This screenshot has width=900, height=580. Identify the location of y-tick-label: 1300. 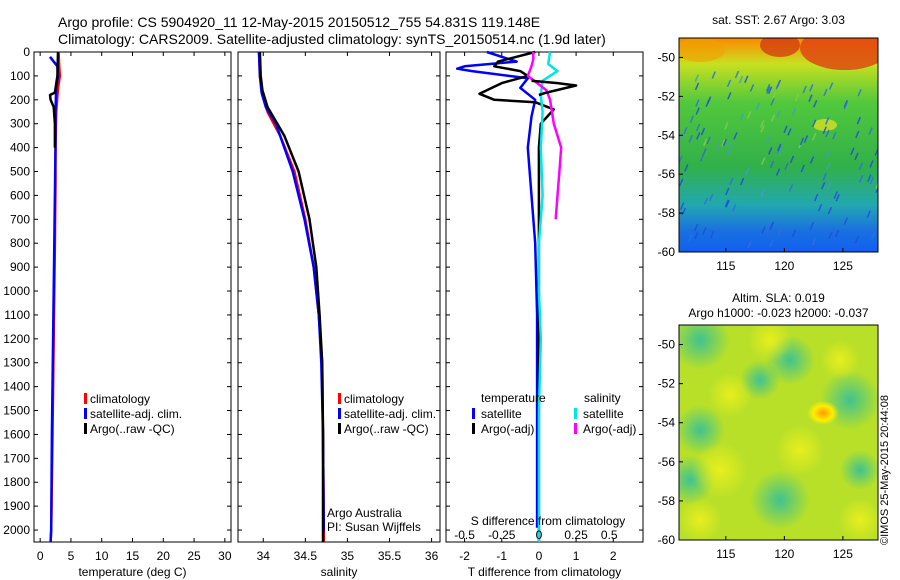
(16, 363).